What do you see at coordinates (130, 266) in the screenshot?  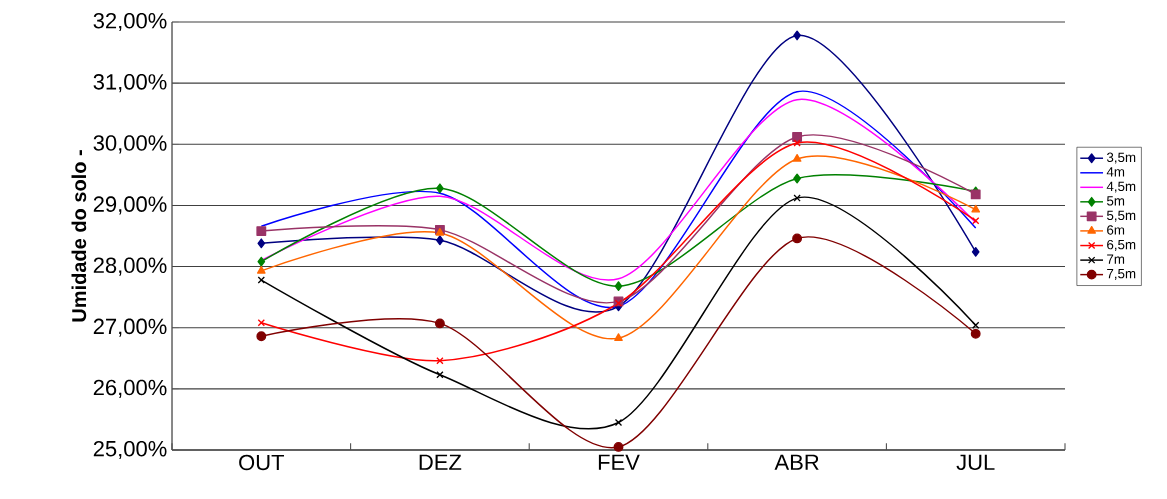 I see `y-tick-label: 28,00%` at bounding box center [130, 266].